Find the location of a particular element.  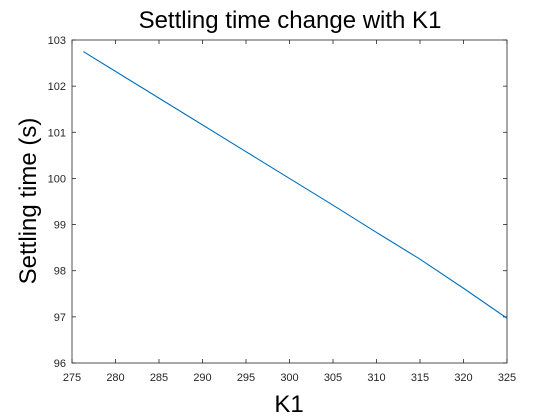

y-tick-label: 97 is located at coordinates (60, 318).